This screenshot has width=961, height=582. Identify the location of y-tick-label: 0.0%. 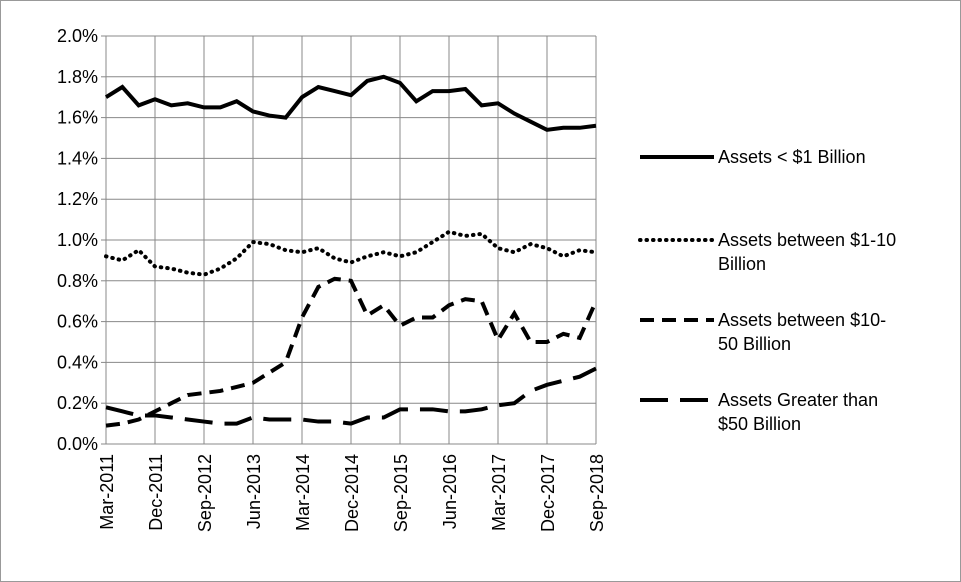
(77, 444).